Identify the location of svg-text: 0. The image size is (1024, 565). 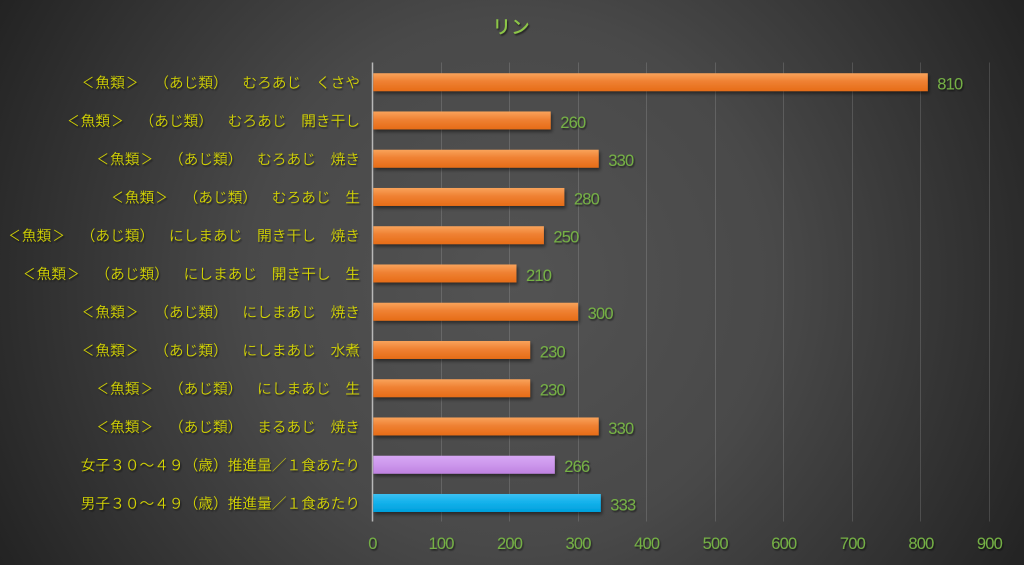
(372, 544).